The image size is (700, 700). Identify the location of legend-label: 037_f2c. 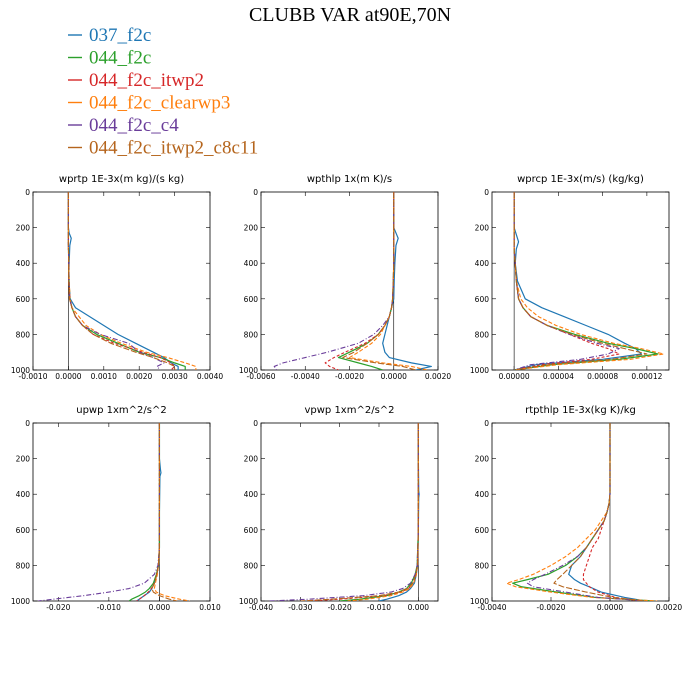
(120, 35).